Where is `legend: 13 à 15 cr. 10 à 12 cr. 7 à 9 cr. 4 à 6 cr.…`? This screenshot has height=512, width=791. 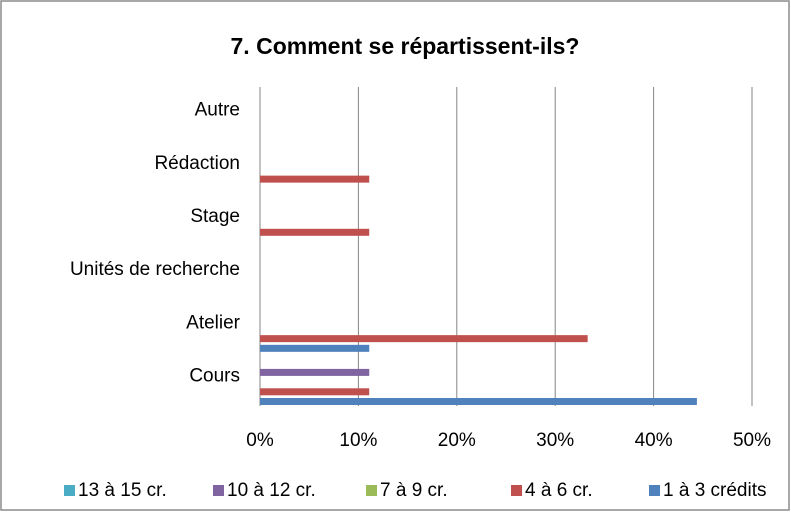
legend: 13 à 15 cr. 10 à 12 cr. 7 à 9 cr. 4 à 6 cr.… is located at coordinates (415, 490).